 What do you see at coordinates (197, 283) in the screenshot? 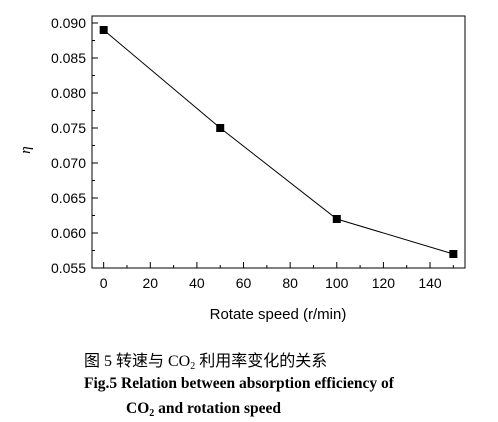
I see `x-tick-label: 40` at bounding box center [197, 283].